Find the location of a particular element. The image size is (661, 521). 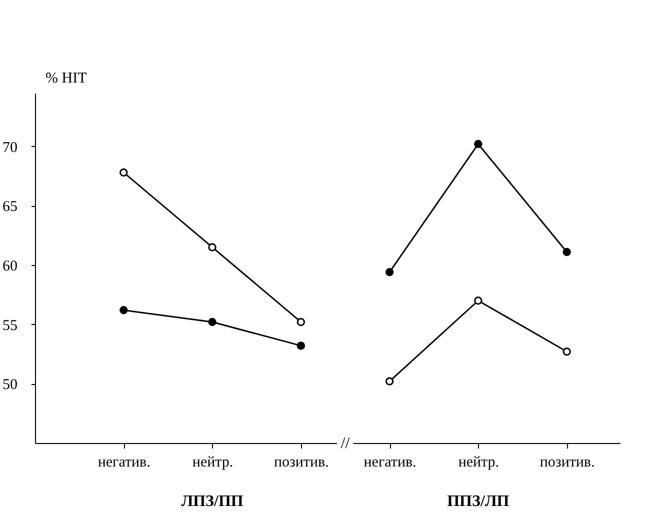

text: ППЗ/ЛП is located at coordinates (478, 501).